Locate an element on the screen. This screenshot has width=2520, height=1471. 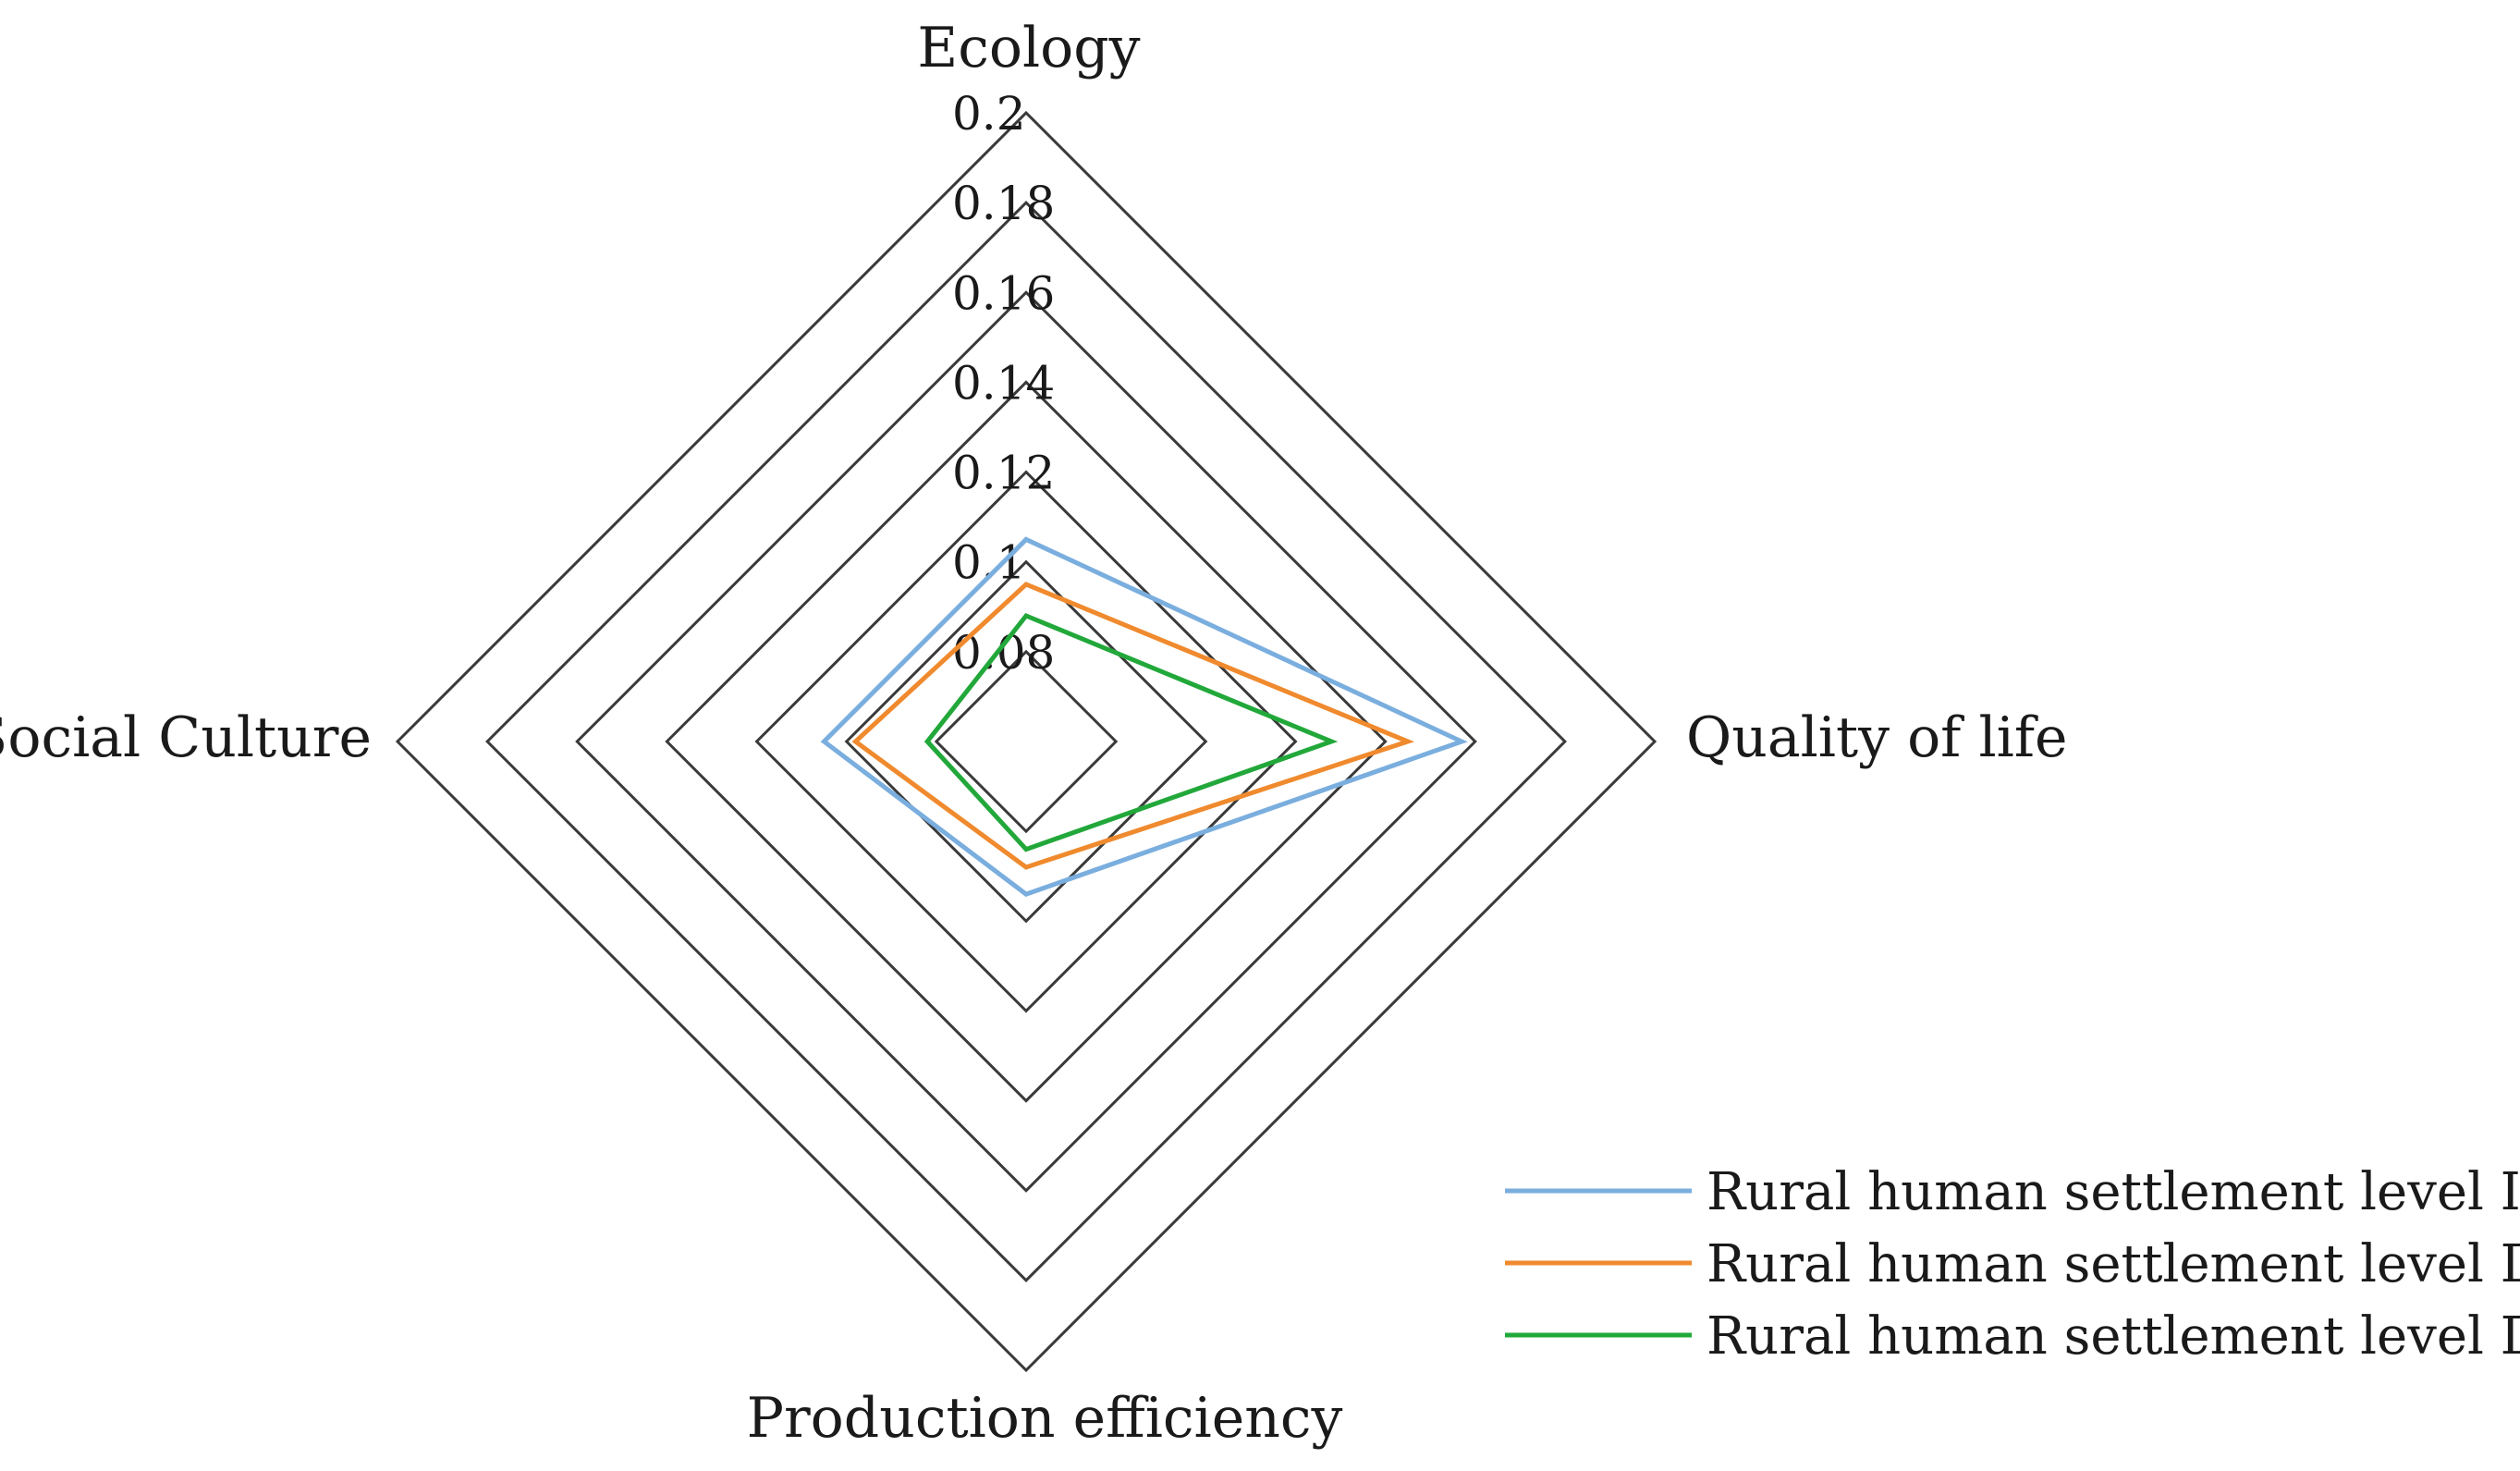
tick-label: 0.1 is located at coordinates (989, 563).